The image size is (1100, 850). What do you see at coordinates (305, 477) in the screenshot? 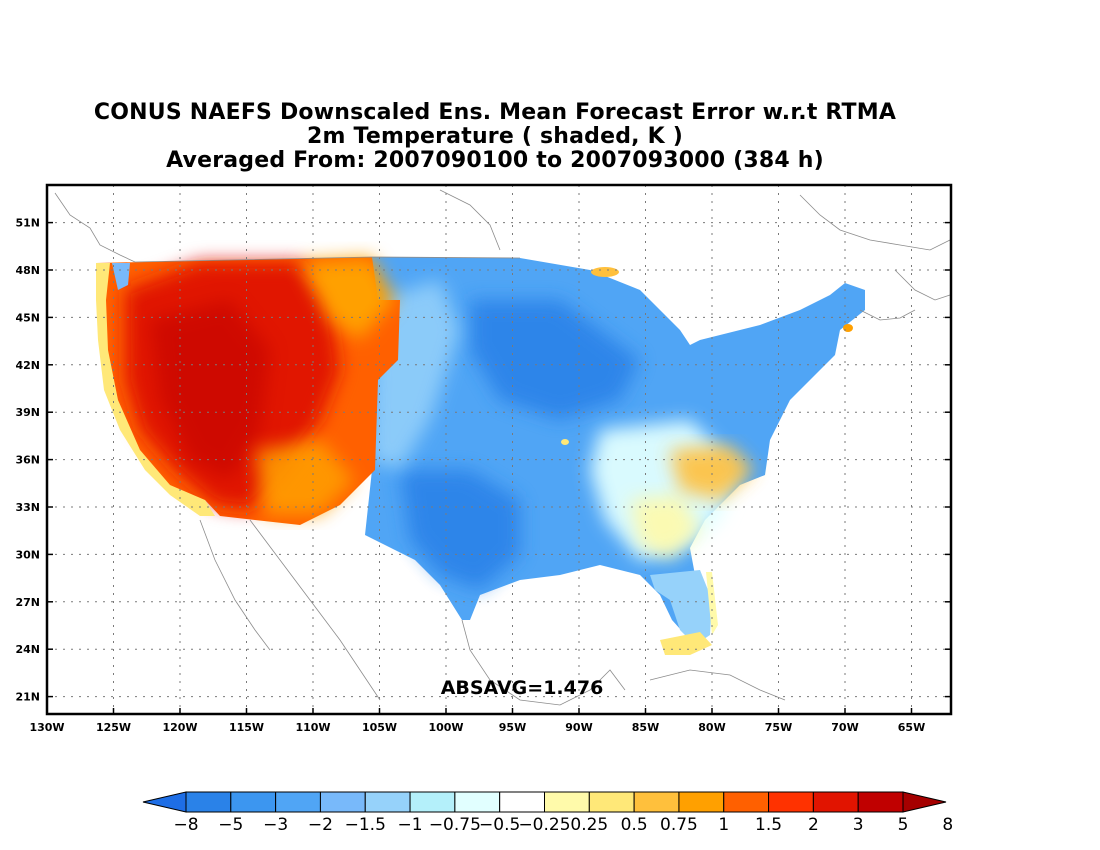
I see `southwest-orange` at bounding box center [305, 477].